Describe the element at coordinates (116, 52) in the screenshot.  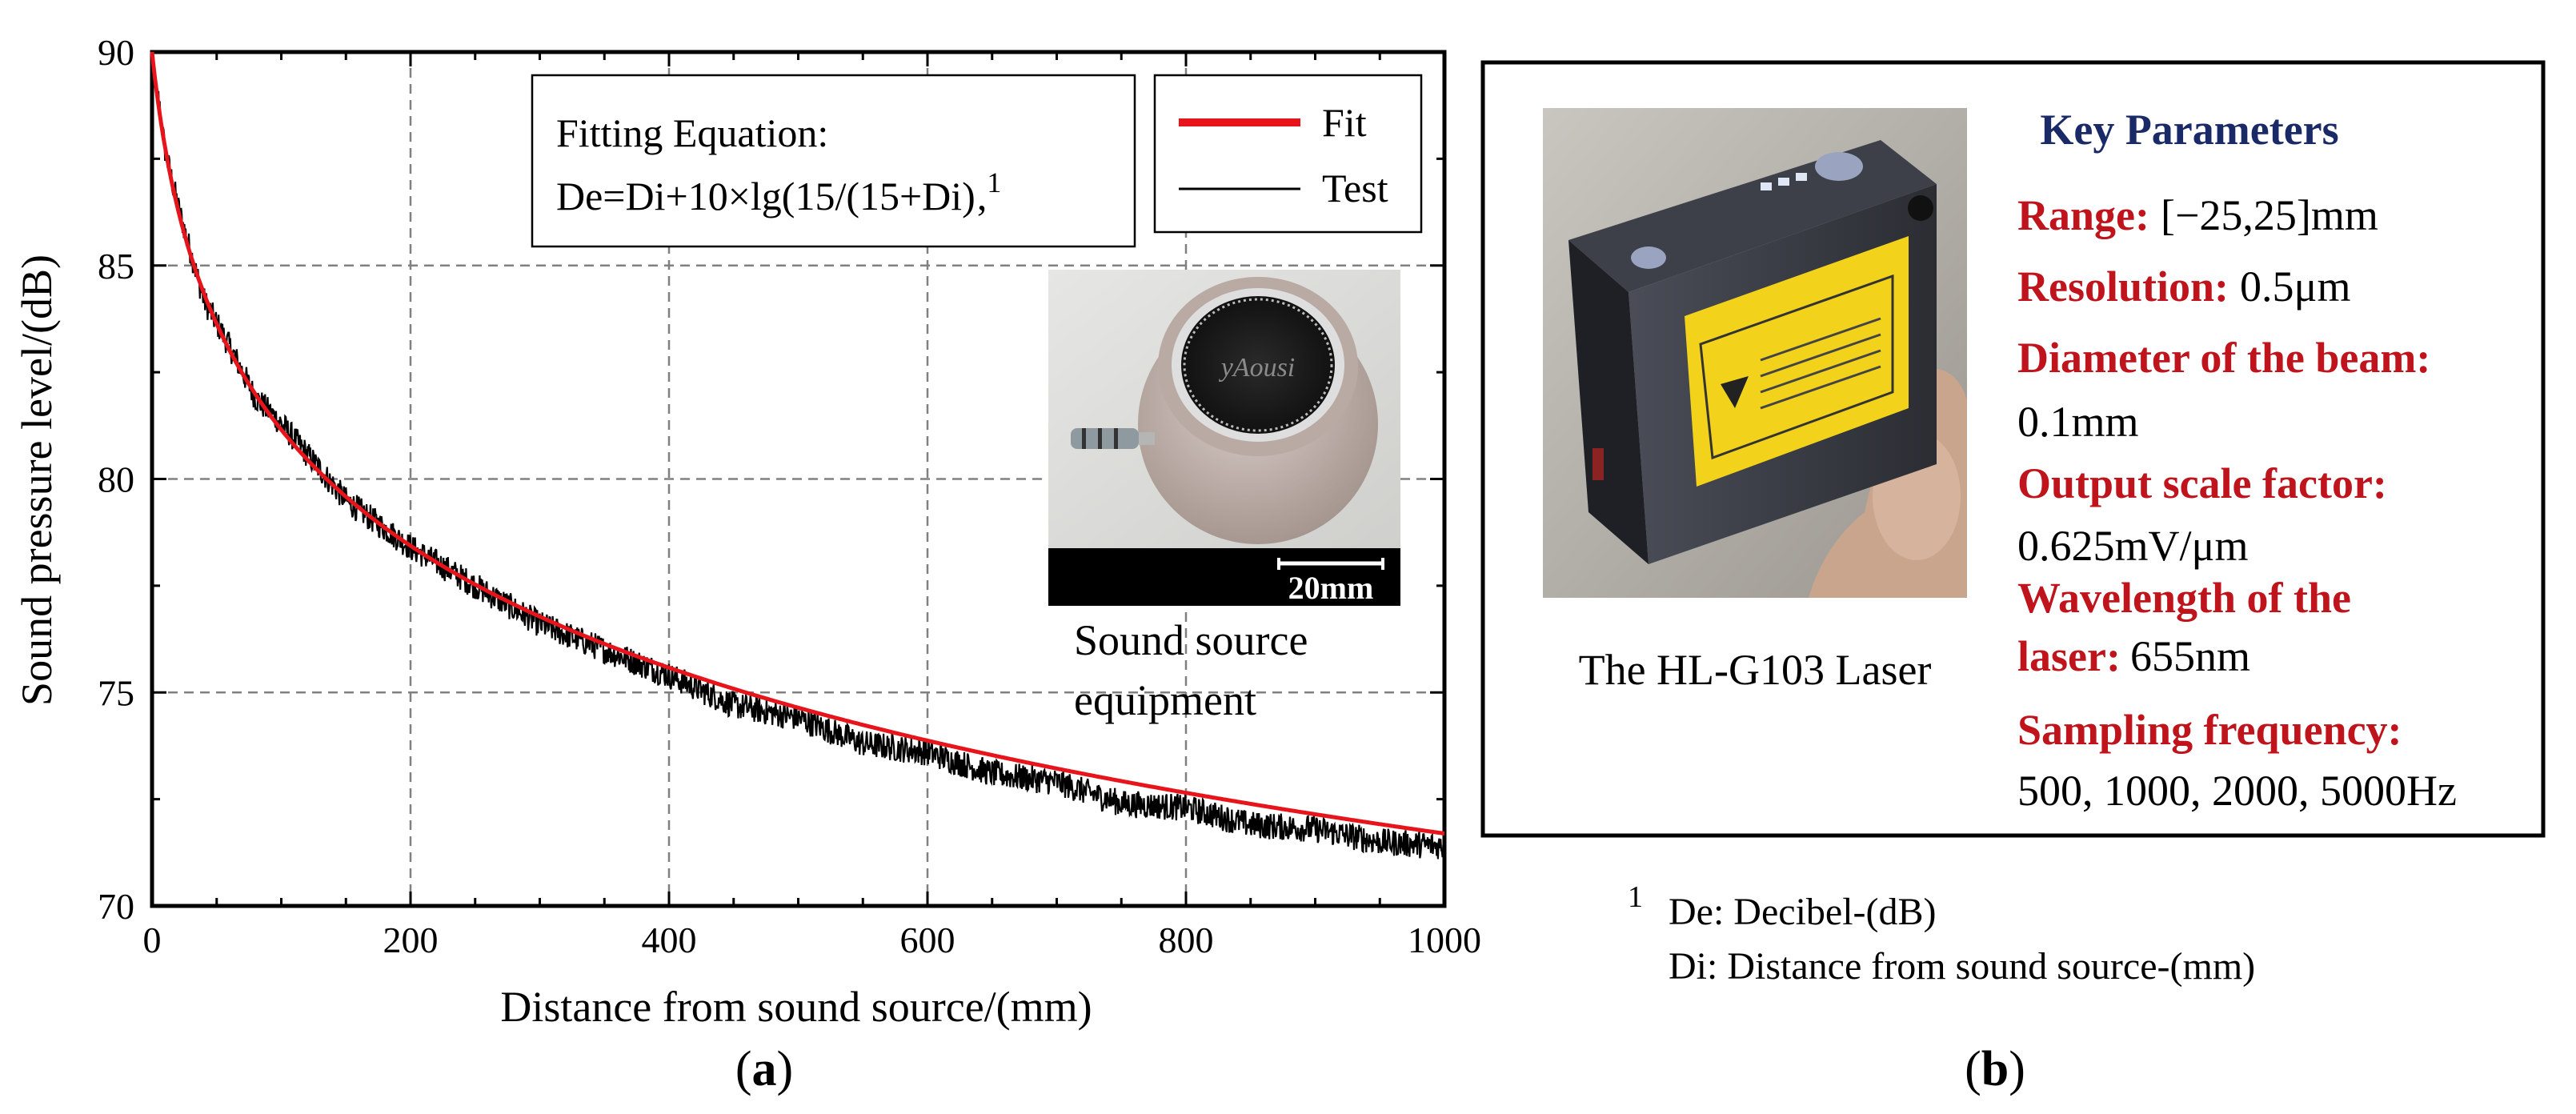
I see `y-tick-label: 90` at that location.